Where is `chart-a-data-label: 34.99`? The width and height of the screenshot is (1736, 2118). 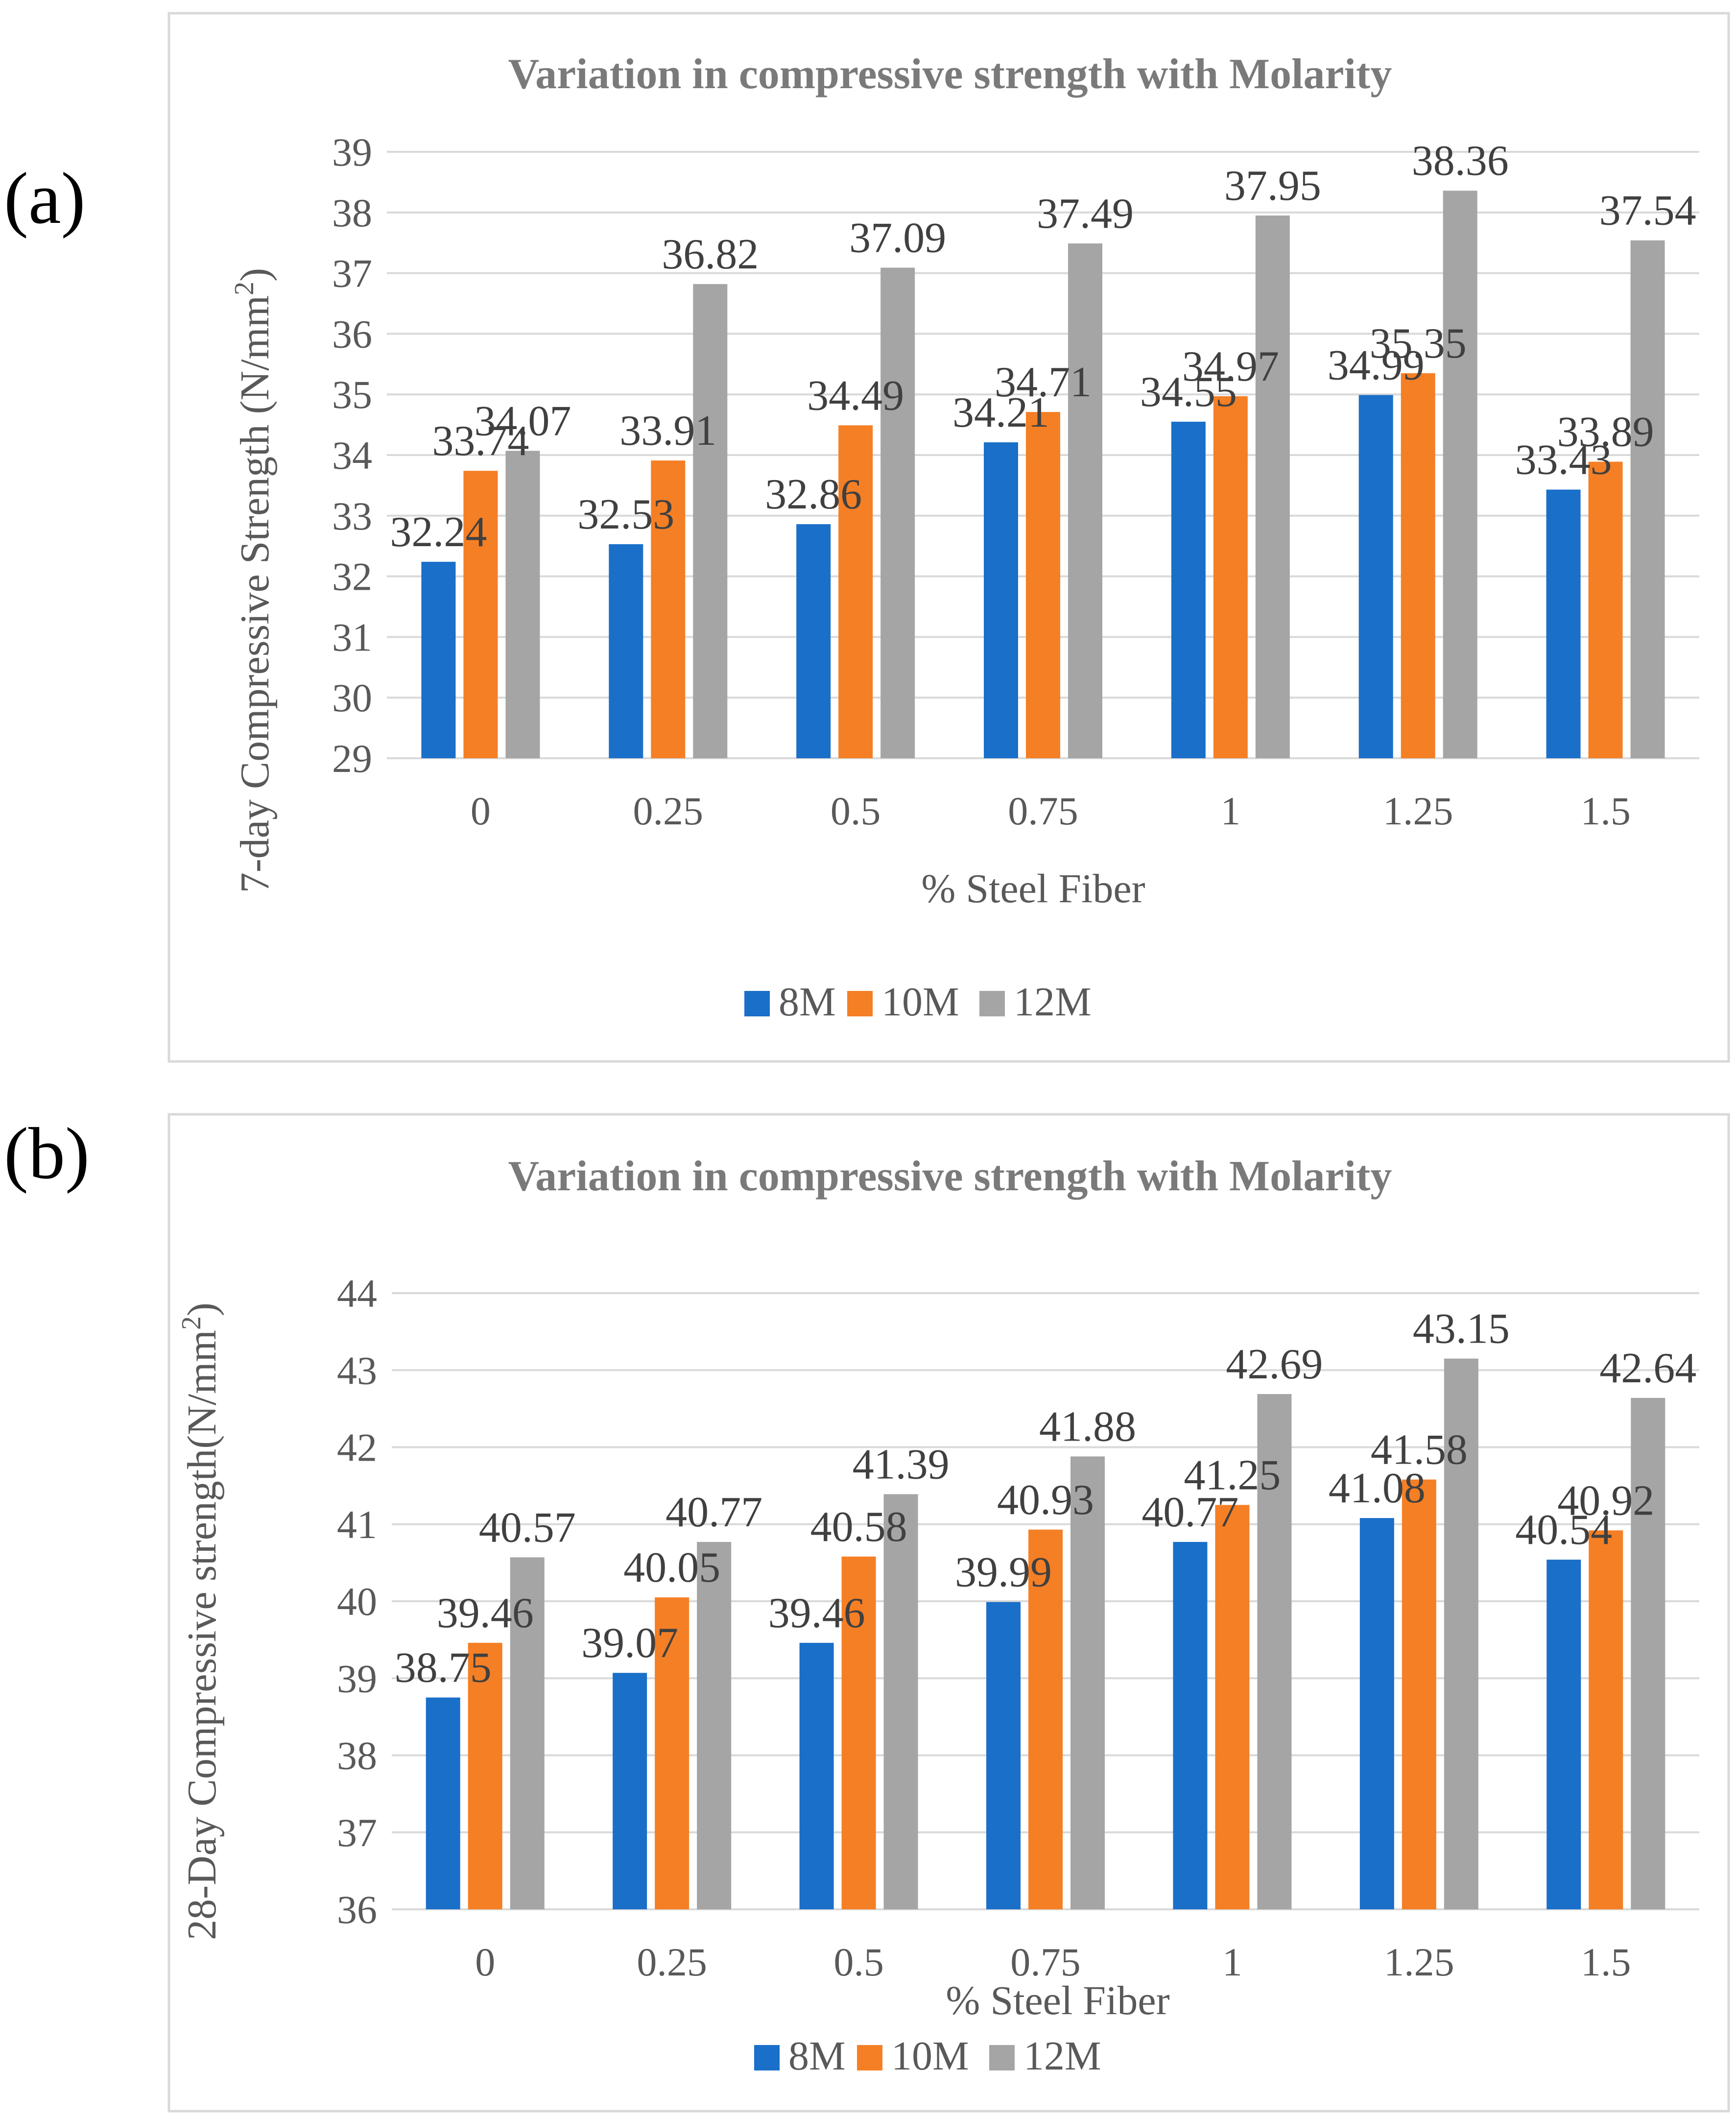 chart-a-data-label: 34.99 is located at coordinates (1376, 365).